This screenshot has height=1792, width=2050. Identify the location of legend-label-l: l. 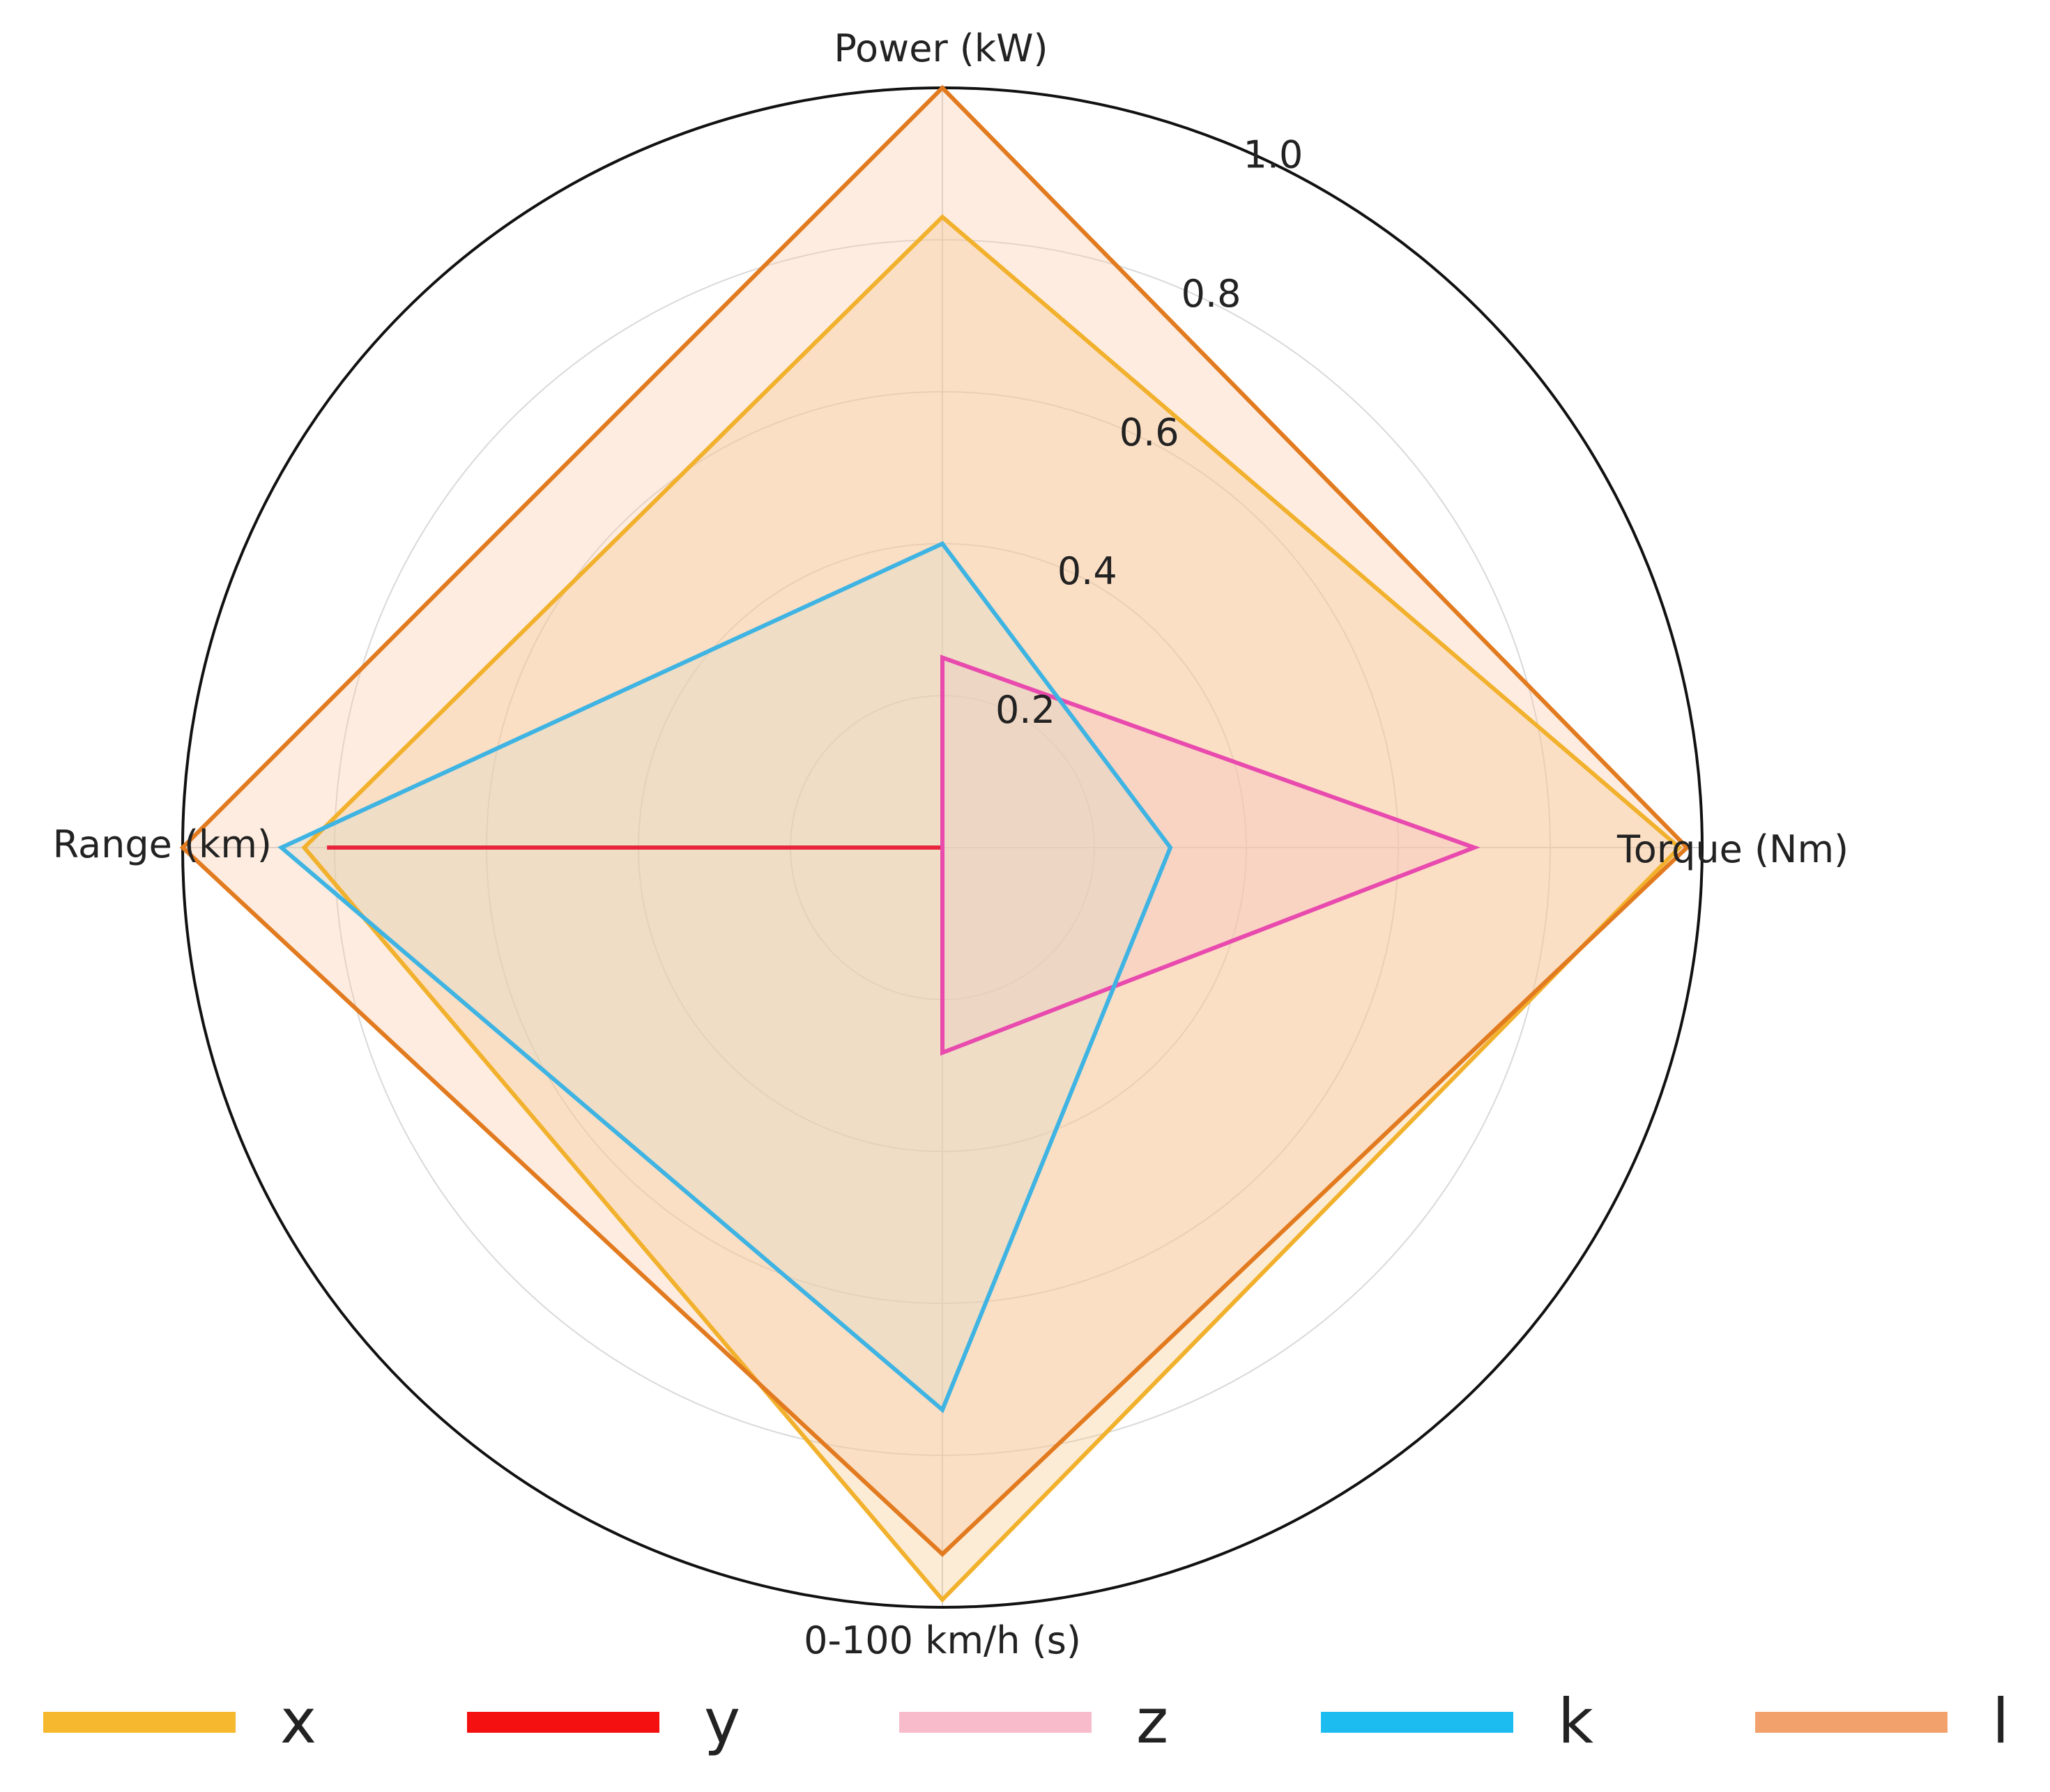
(2000, 1721).